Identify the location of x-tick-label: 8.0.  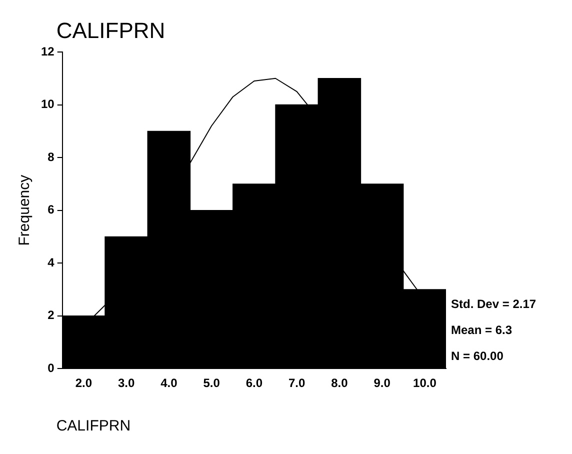
(339, 383).